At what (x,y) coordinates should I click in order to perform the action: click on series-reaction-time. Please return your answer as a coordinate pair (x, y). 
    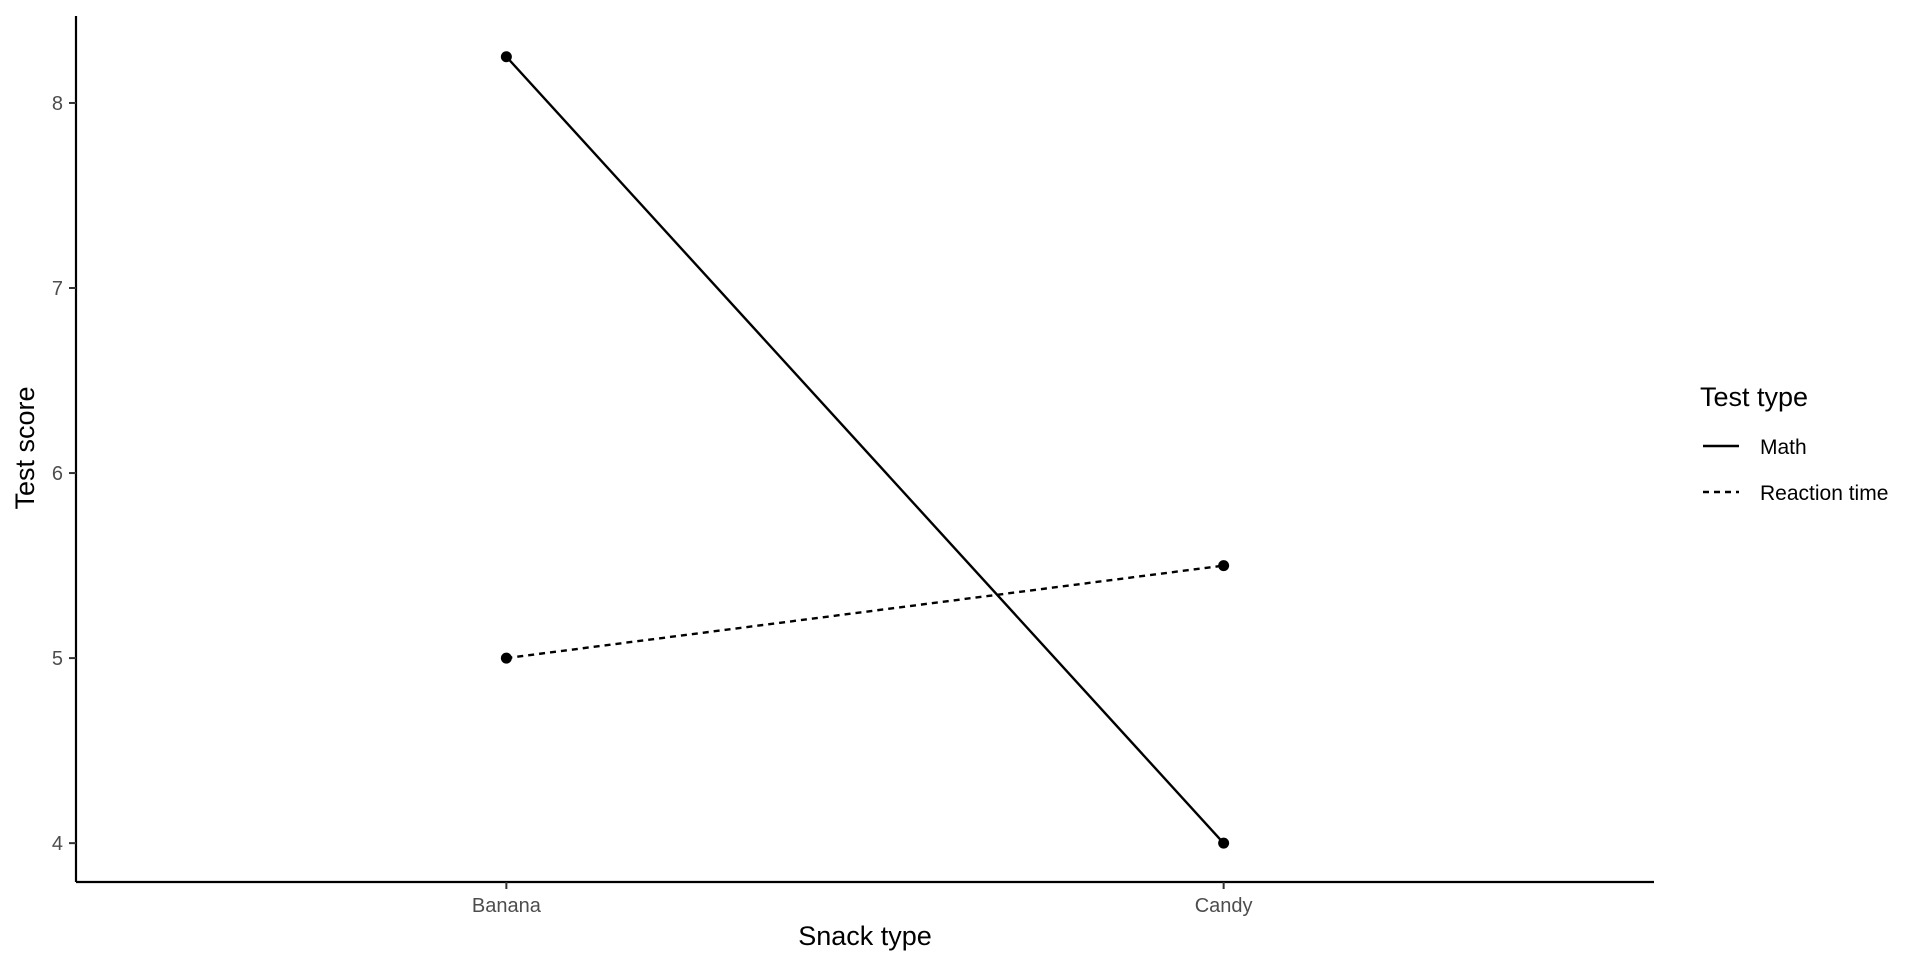
    Looking at the image, I should click on (865, 612).